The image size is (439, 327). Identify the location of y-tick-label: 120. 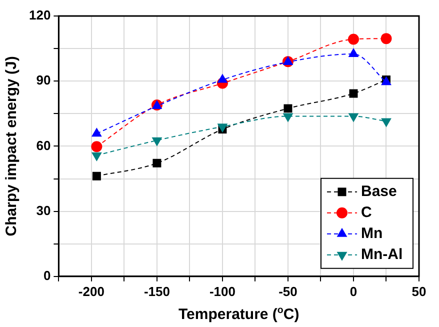
(39, 15).